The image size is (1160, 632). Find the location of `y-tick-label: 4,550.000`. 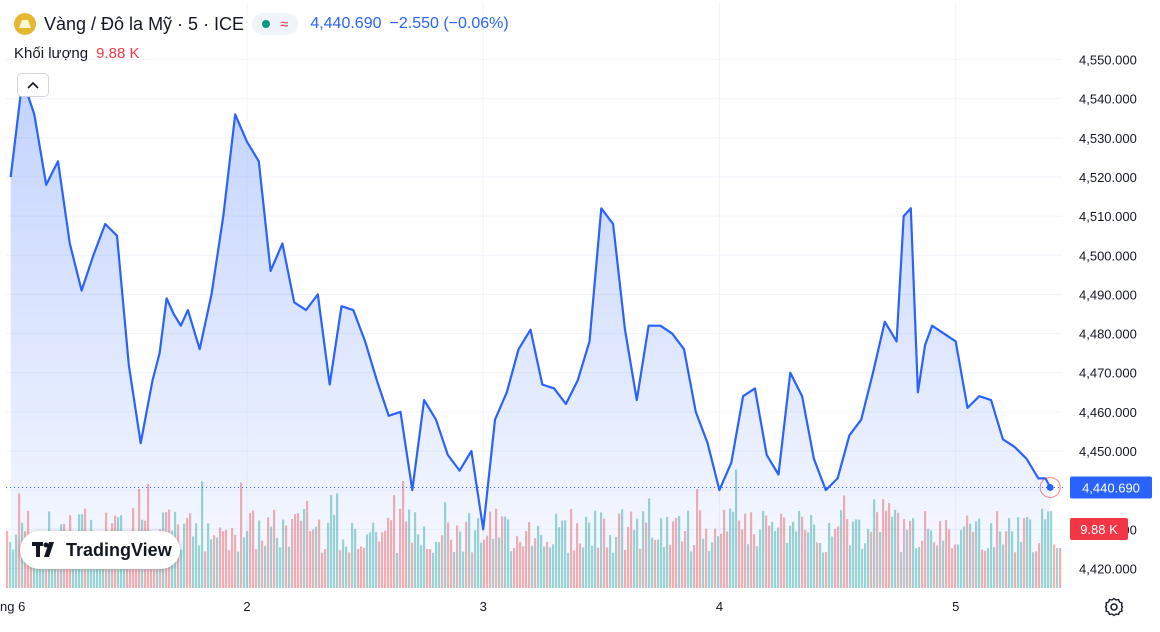

y-tick-label: 4,550.000 is located at coordinates (1108, 60).